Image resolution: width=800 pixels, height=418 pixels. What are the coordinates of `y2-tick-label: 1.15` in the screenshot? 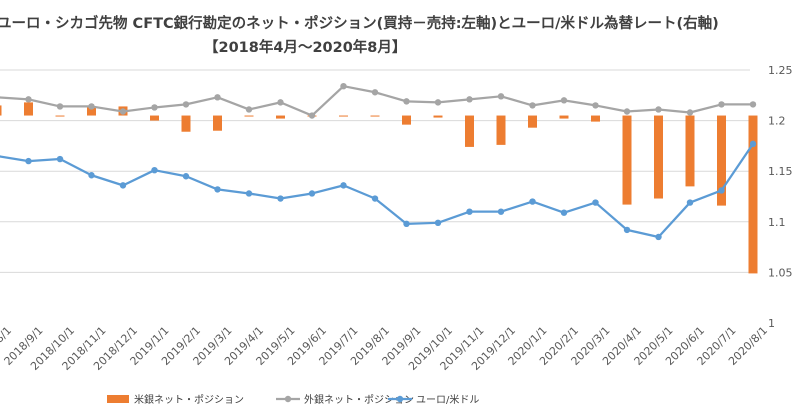 It's located at (780, 171).